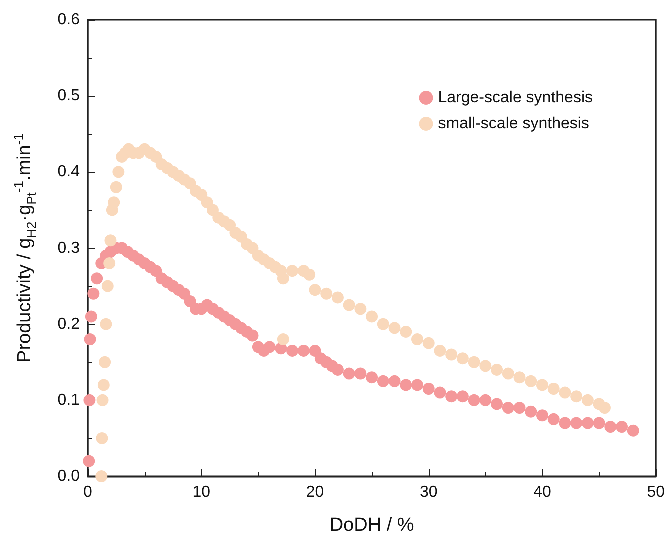 This screenshot has height=540, width=668. What do you see at coordinates (315, 492) in the screenshot?
I see `x-tick-label: 20` at bounding box center [315, 492].